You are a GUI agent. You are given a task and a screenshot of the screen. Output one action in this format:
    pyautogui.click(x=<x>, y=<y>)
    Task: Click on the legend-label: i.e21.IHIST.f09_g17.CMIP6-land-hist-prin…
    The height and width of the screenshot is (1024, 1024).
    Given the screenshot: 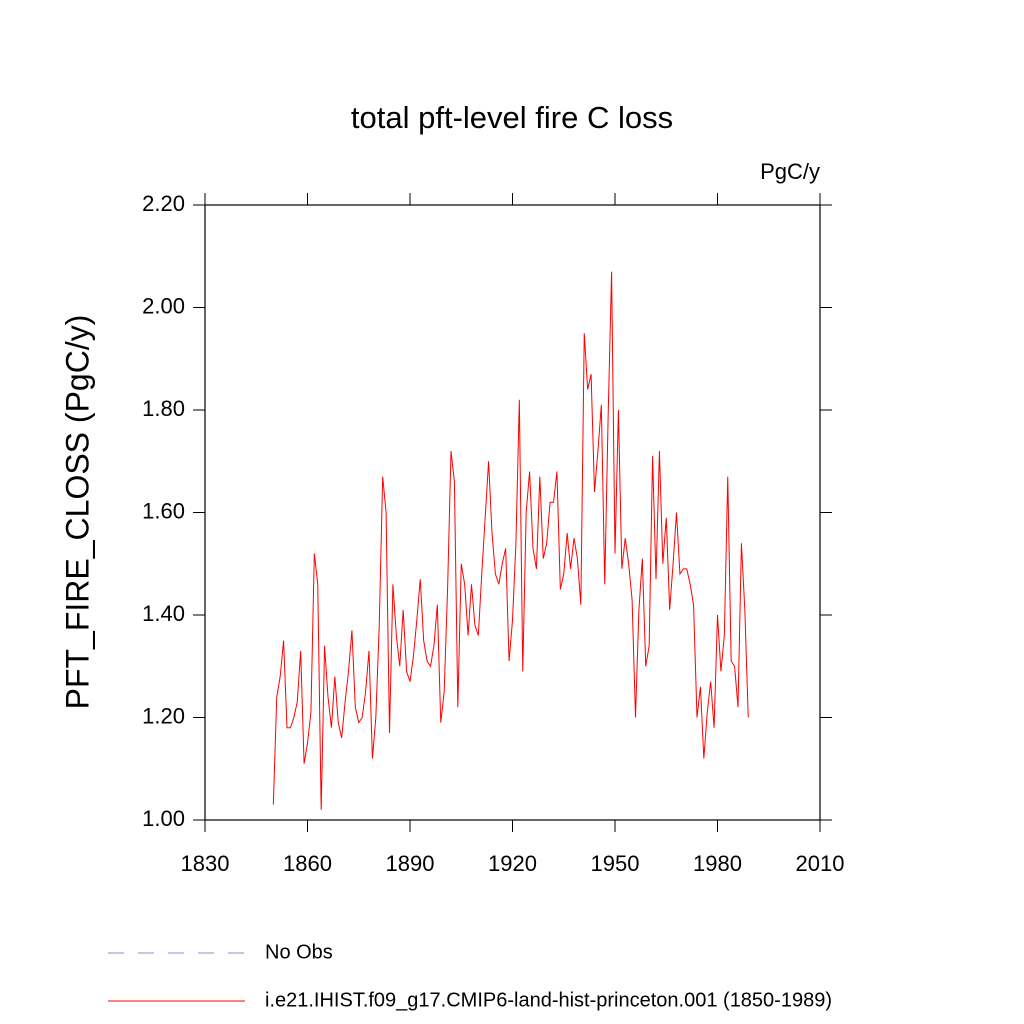 What is the action you would take?
    pyautogui.click(x=548, y=1000)
    